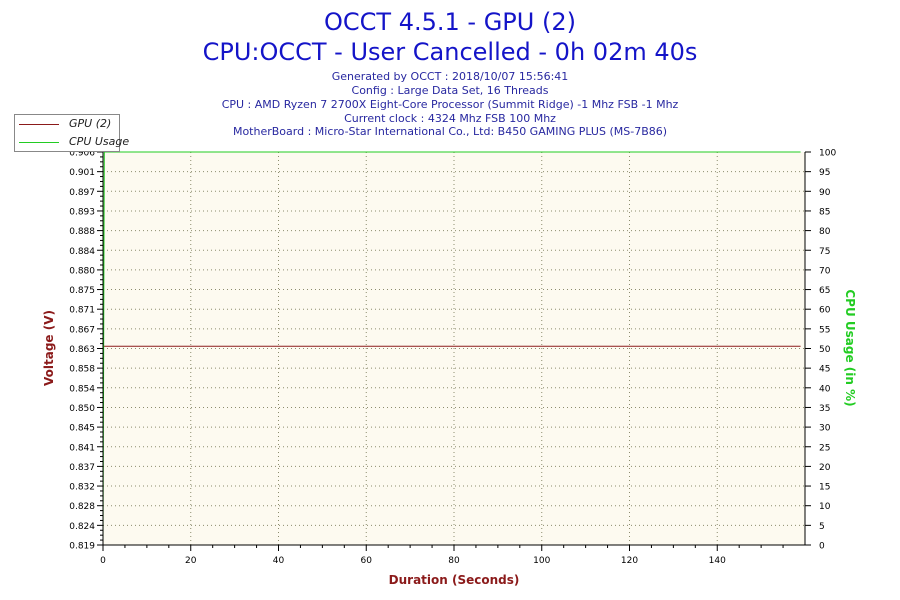  What do you see at coordinates (90, 123) in the screenshot?
I see `legend-label-gpu: GPU (2)` at bounding box center [90, 123].